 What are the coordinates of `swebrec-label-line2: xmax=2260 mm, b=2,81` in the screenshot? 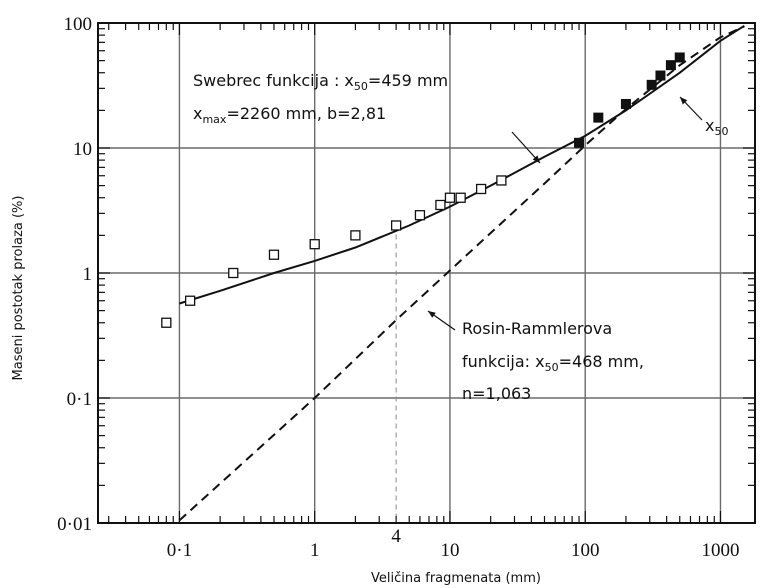 It's located at (289, 115).